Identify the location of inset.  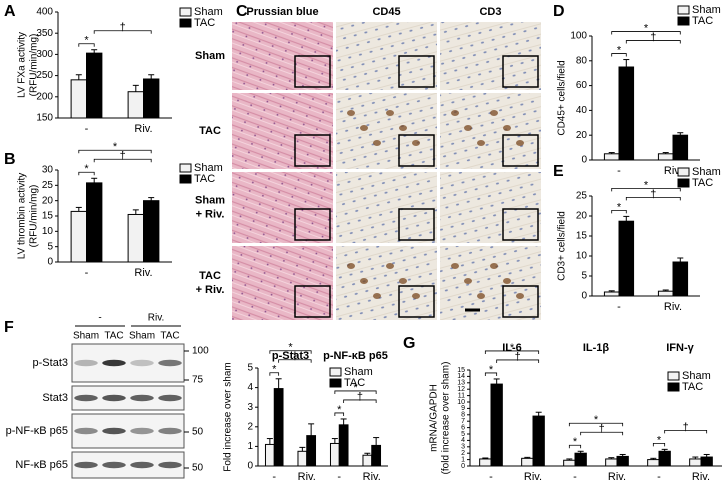
(416, 224).